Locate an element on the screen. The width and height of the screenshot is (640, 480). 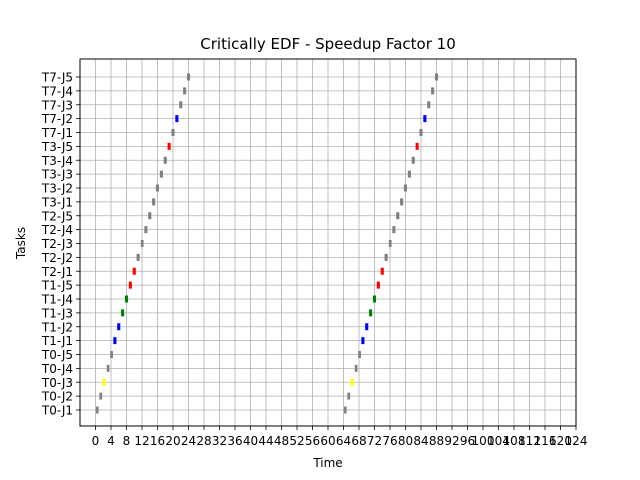
x-tick-label: 80 is located at coordinates (405, 441).